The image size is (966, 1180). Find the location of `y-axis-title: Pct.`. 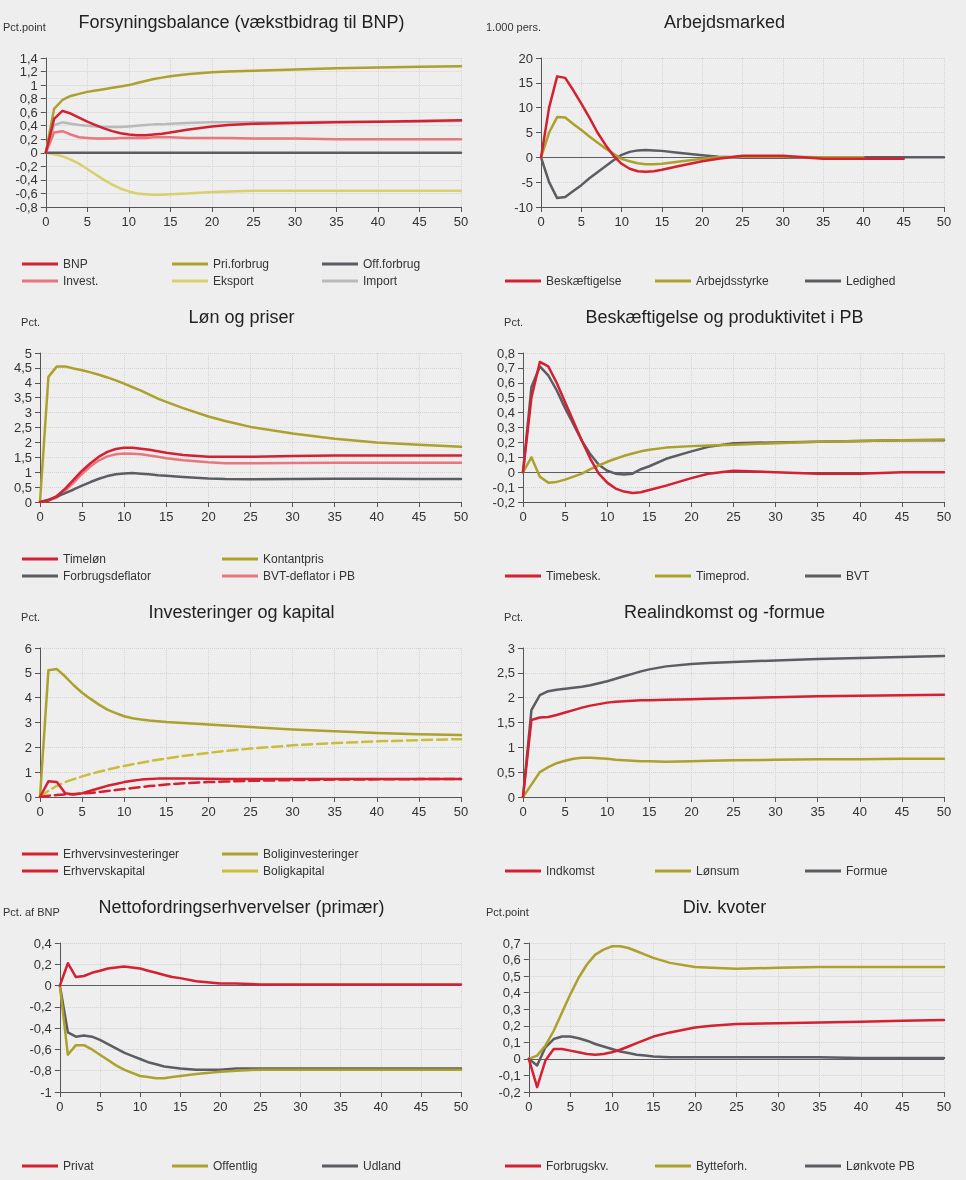

y-axis-title: Pct. is located at coordinates (30, 616).